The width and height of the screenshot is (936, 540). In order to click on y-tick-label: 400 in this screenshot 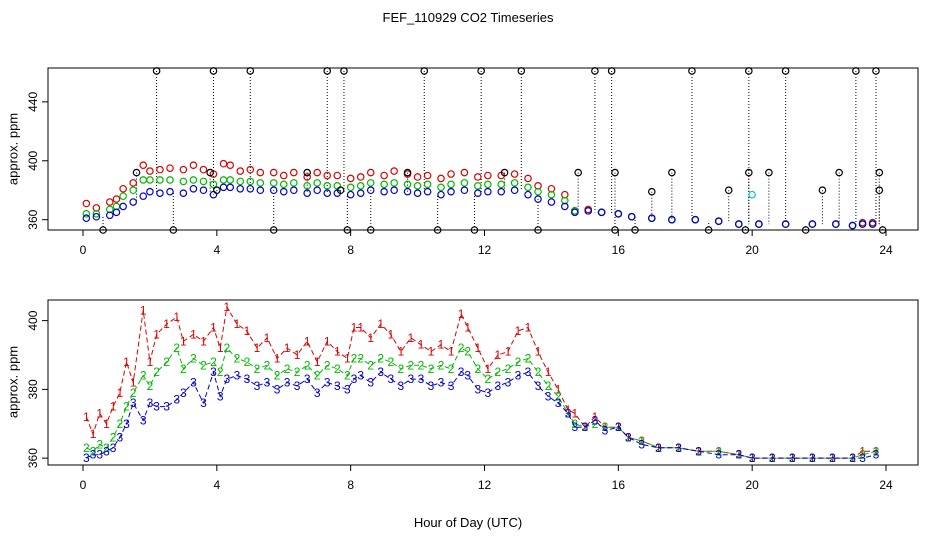, I will do `click(33, 160)`.